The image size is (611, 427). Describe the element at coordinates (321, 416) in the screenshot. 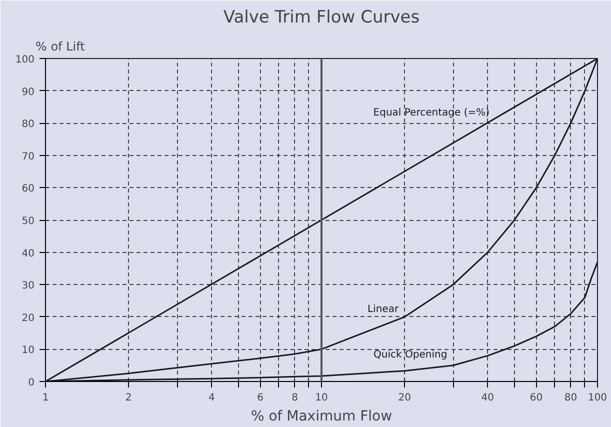

I see `x-axis-title: % of Maximum Flow` at that location.